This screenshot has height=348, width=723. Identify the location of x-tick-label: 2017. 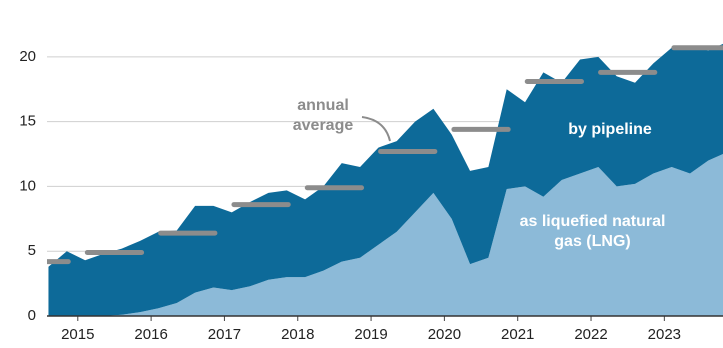
(224, 334).